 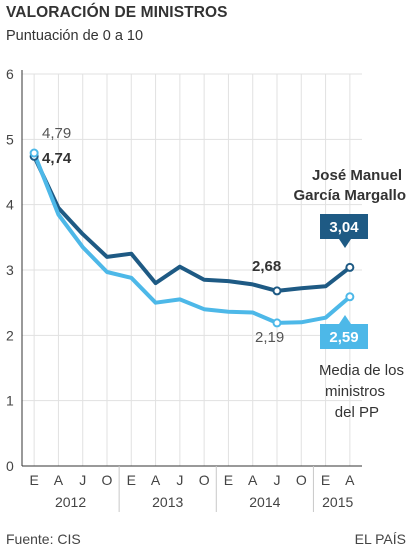 What do you see at coordinates (10, 401) in the screenshot?
I see `y-tick-label: 1` at bounding box center [10, 401].